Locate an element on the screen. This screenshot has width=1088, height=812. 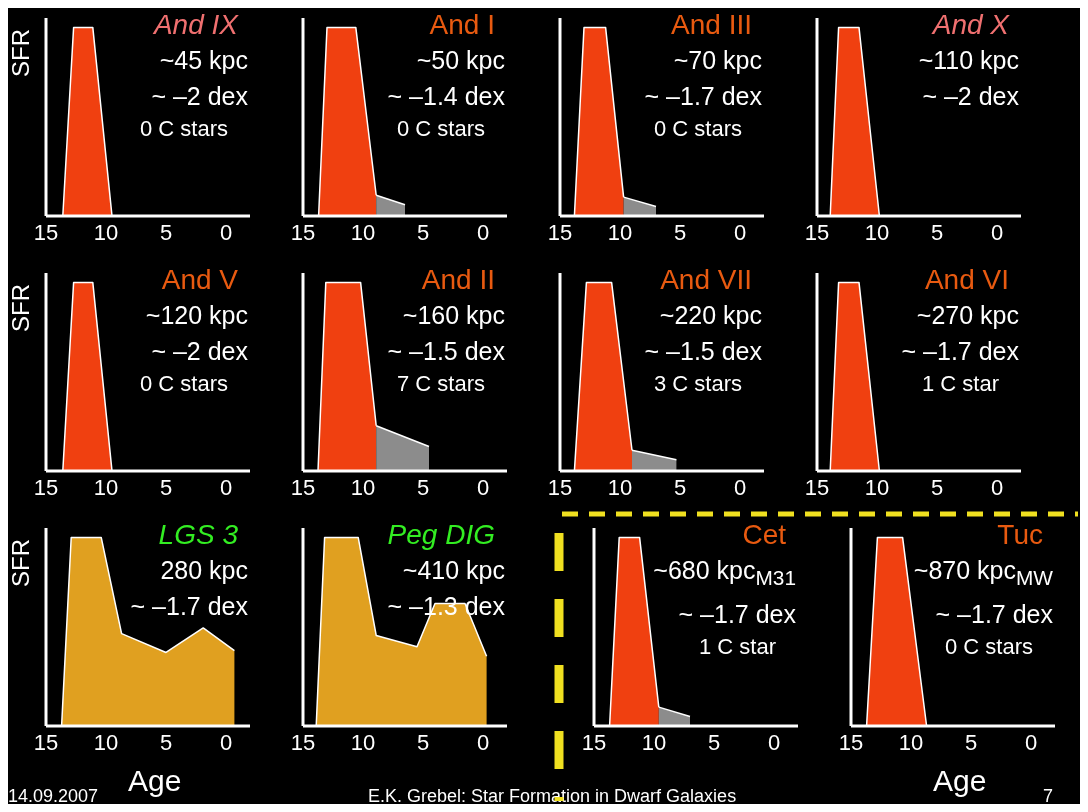
text: E.K. Grebel: Star Formation in Dwarf Galaxies is located at coordinates (552, 796).